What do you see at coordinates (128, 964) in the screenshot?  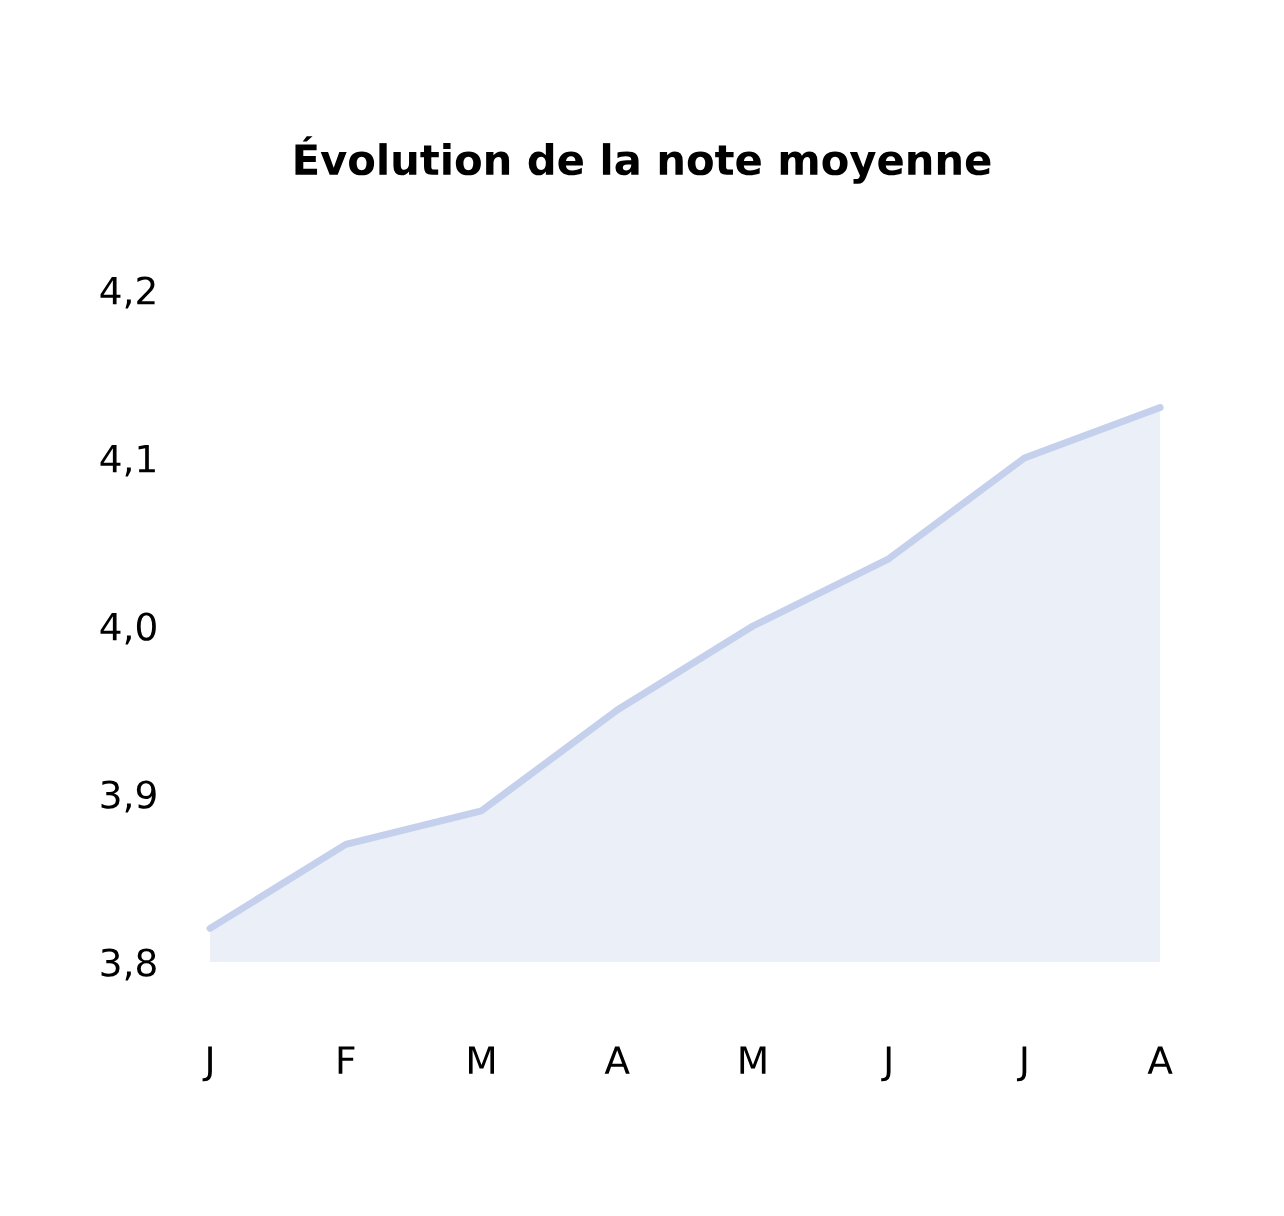 I see `y-tick-label: 3,8` at bounding box center [128, 964].